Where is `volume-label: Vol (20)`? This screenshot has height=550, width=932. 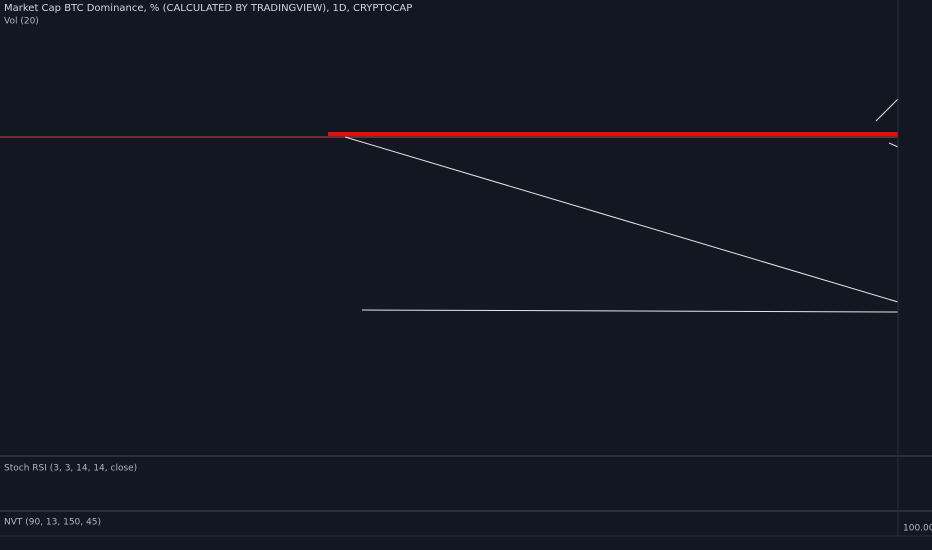
volume-label: Vol (20) is located at coordinates (21, 22).